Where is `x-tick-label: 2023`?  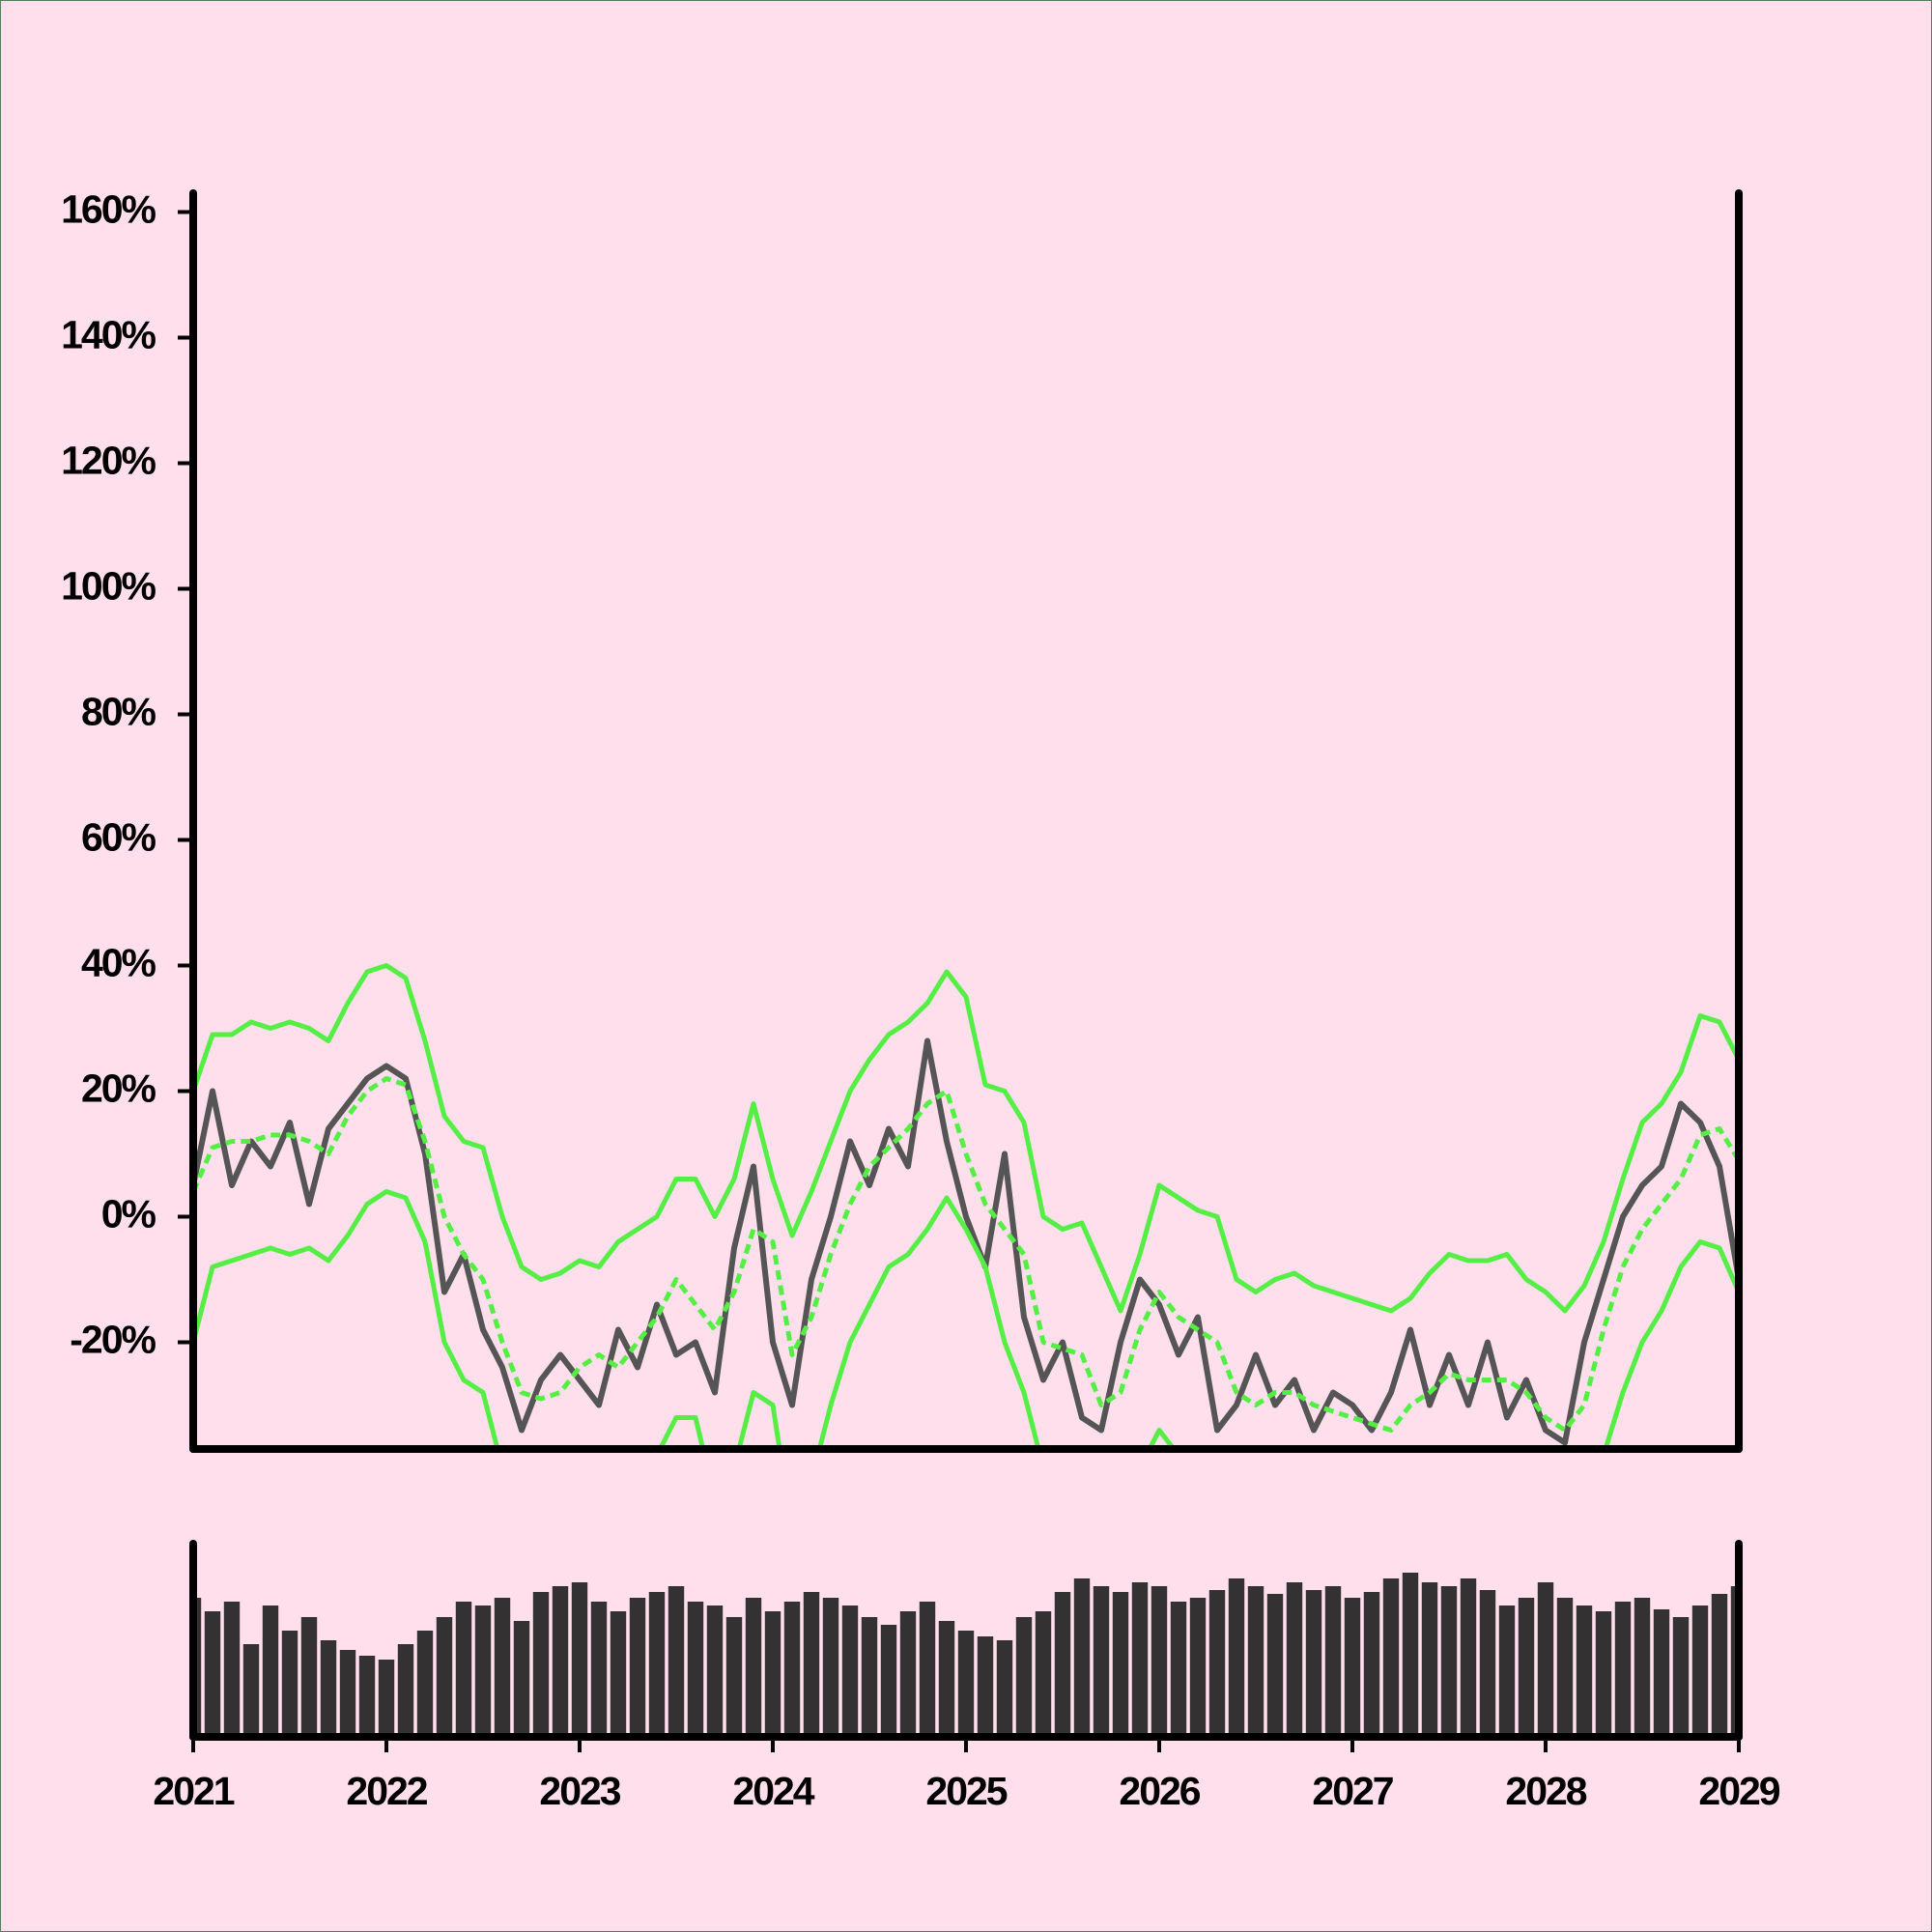 x-tick-label: 2023 is located at coordinates (579, 1791).